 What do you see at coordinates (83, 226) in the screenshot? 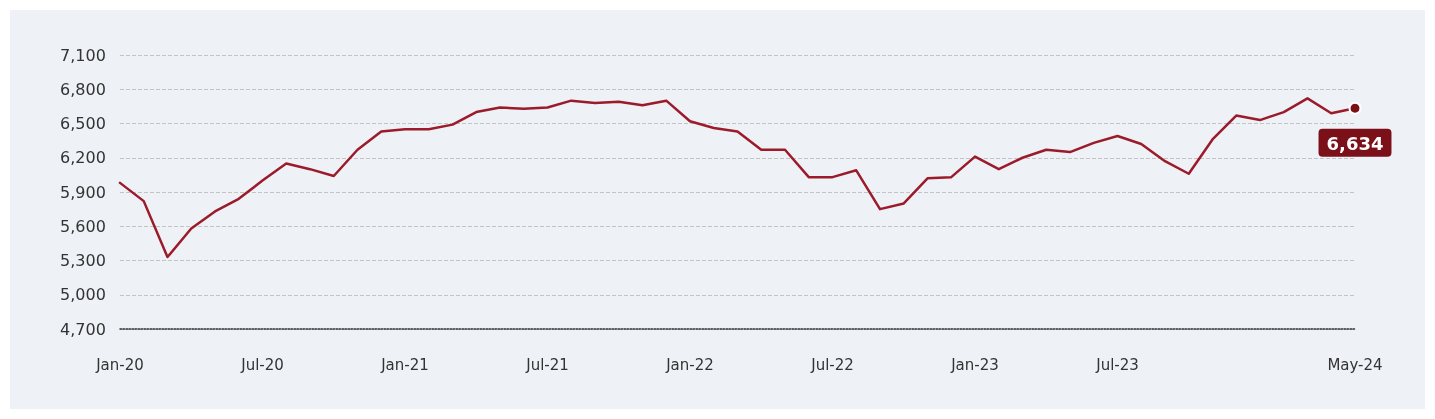
I see `y-tick-label: 5,600` at bounding box center [83, 226].